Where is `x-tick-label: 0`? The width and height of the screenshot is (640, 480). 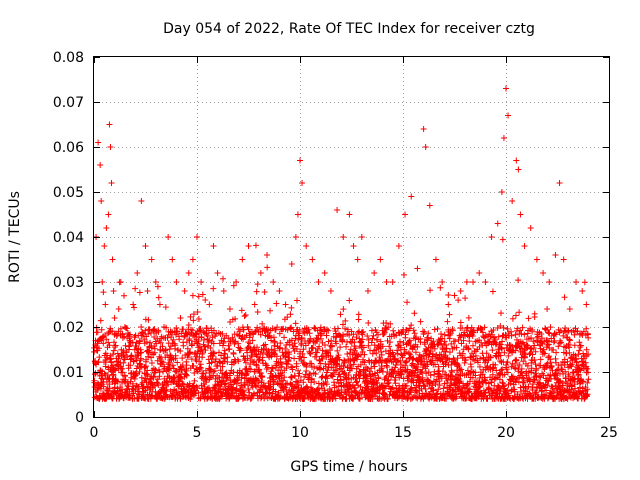 x-tick-label: 0 is located at coordinates (94, 433).